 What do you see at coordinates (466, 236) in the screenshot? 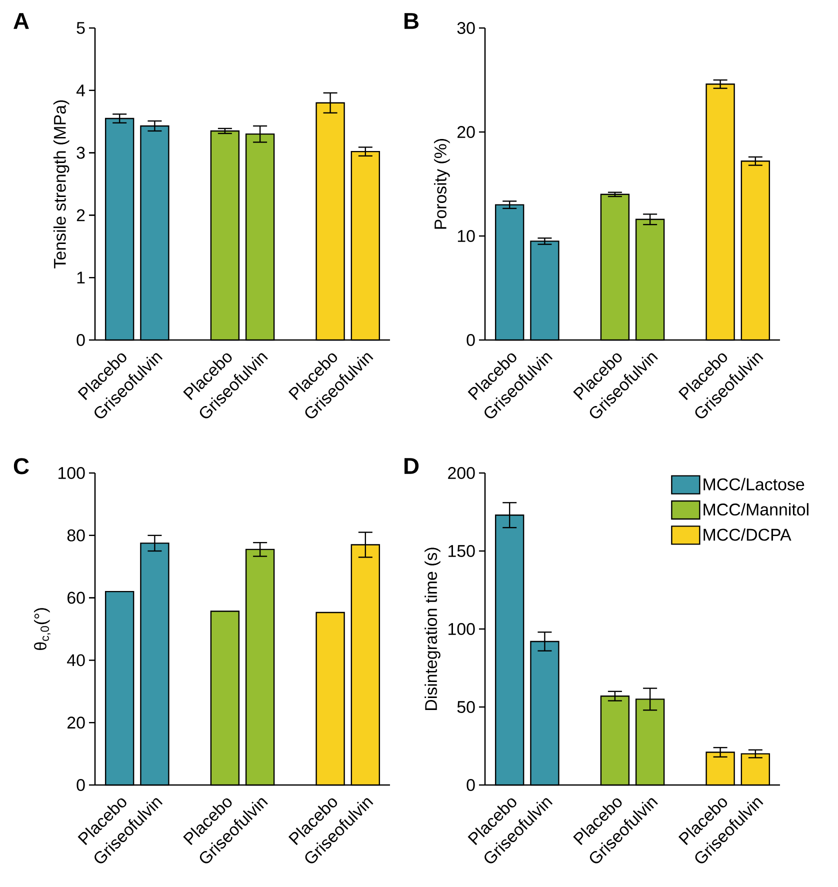
I see `y-tick-label: 10` at bounding box center [466, 236].